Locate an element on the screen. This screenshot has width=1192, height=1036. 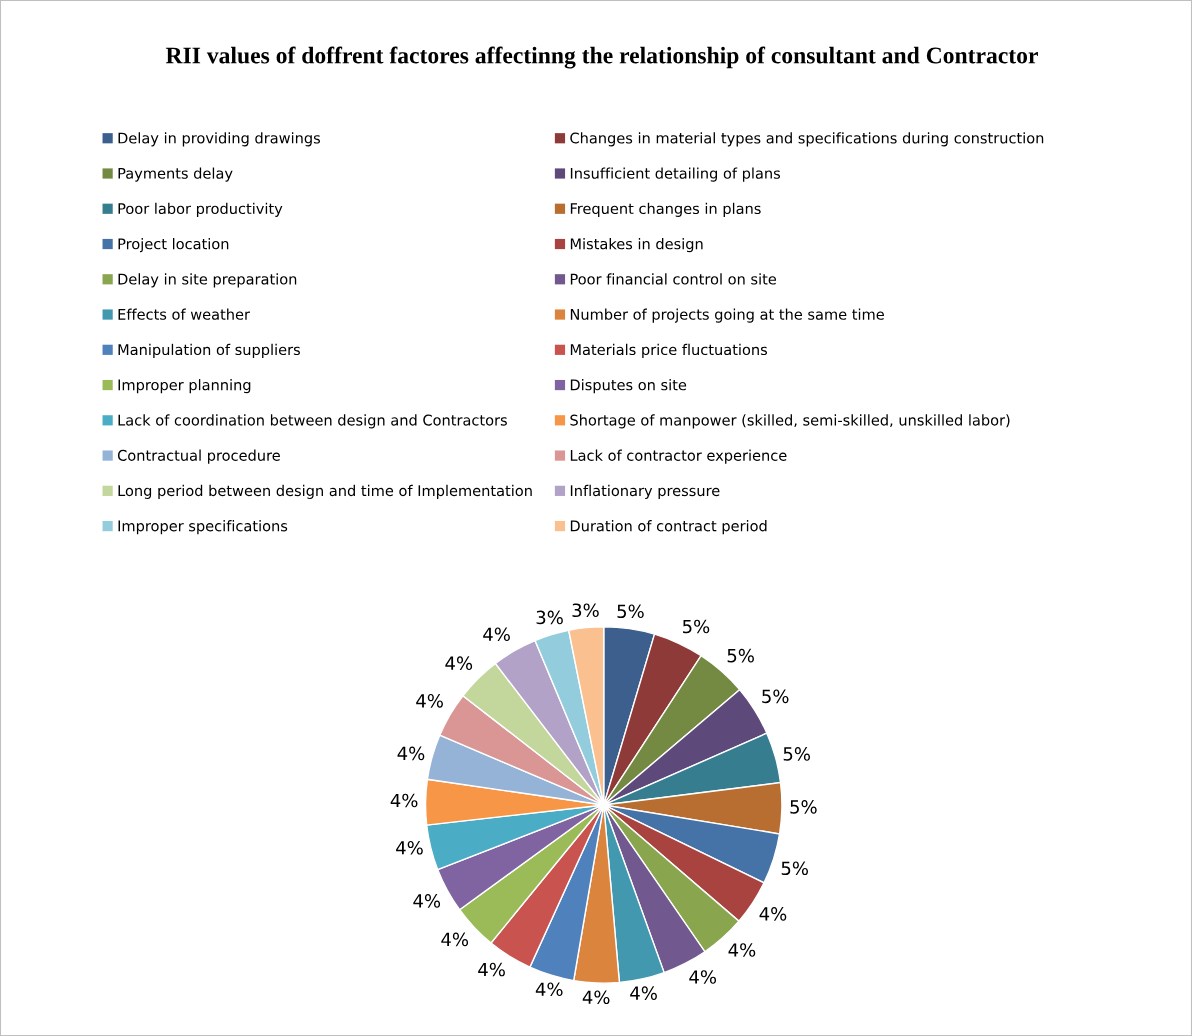
legend-label: Mistakes in design is located at coordinates (636, 245).